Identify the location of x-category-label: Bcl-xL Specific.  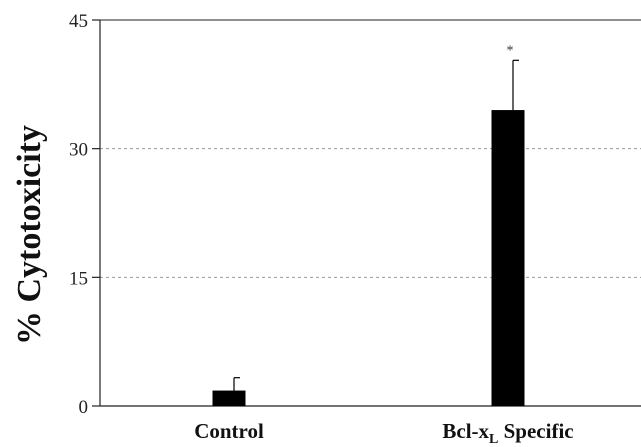
(507, 433).